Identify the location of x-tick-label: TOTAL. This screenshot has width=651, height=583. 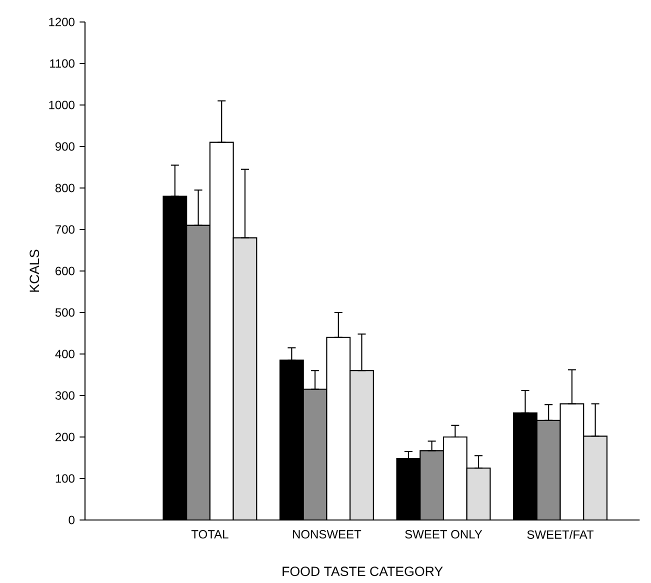
(209, 534).